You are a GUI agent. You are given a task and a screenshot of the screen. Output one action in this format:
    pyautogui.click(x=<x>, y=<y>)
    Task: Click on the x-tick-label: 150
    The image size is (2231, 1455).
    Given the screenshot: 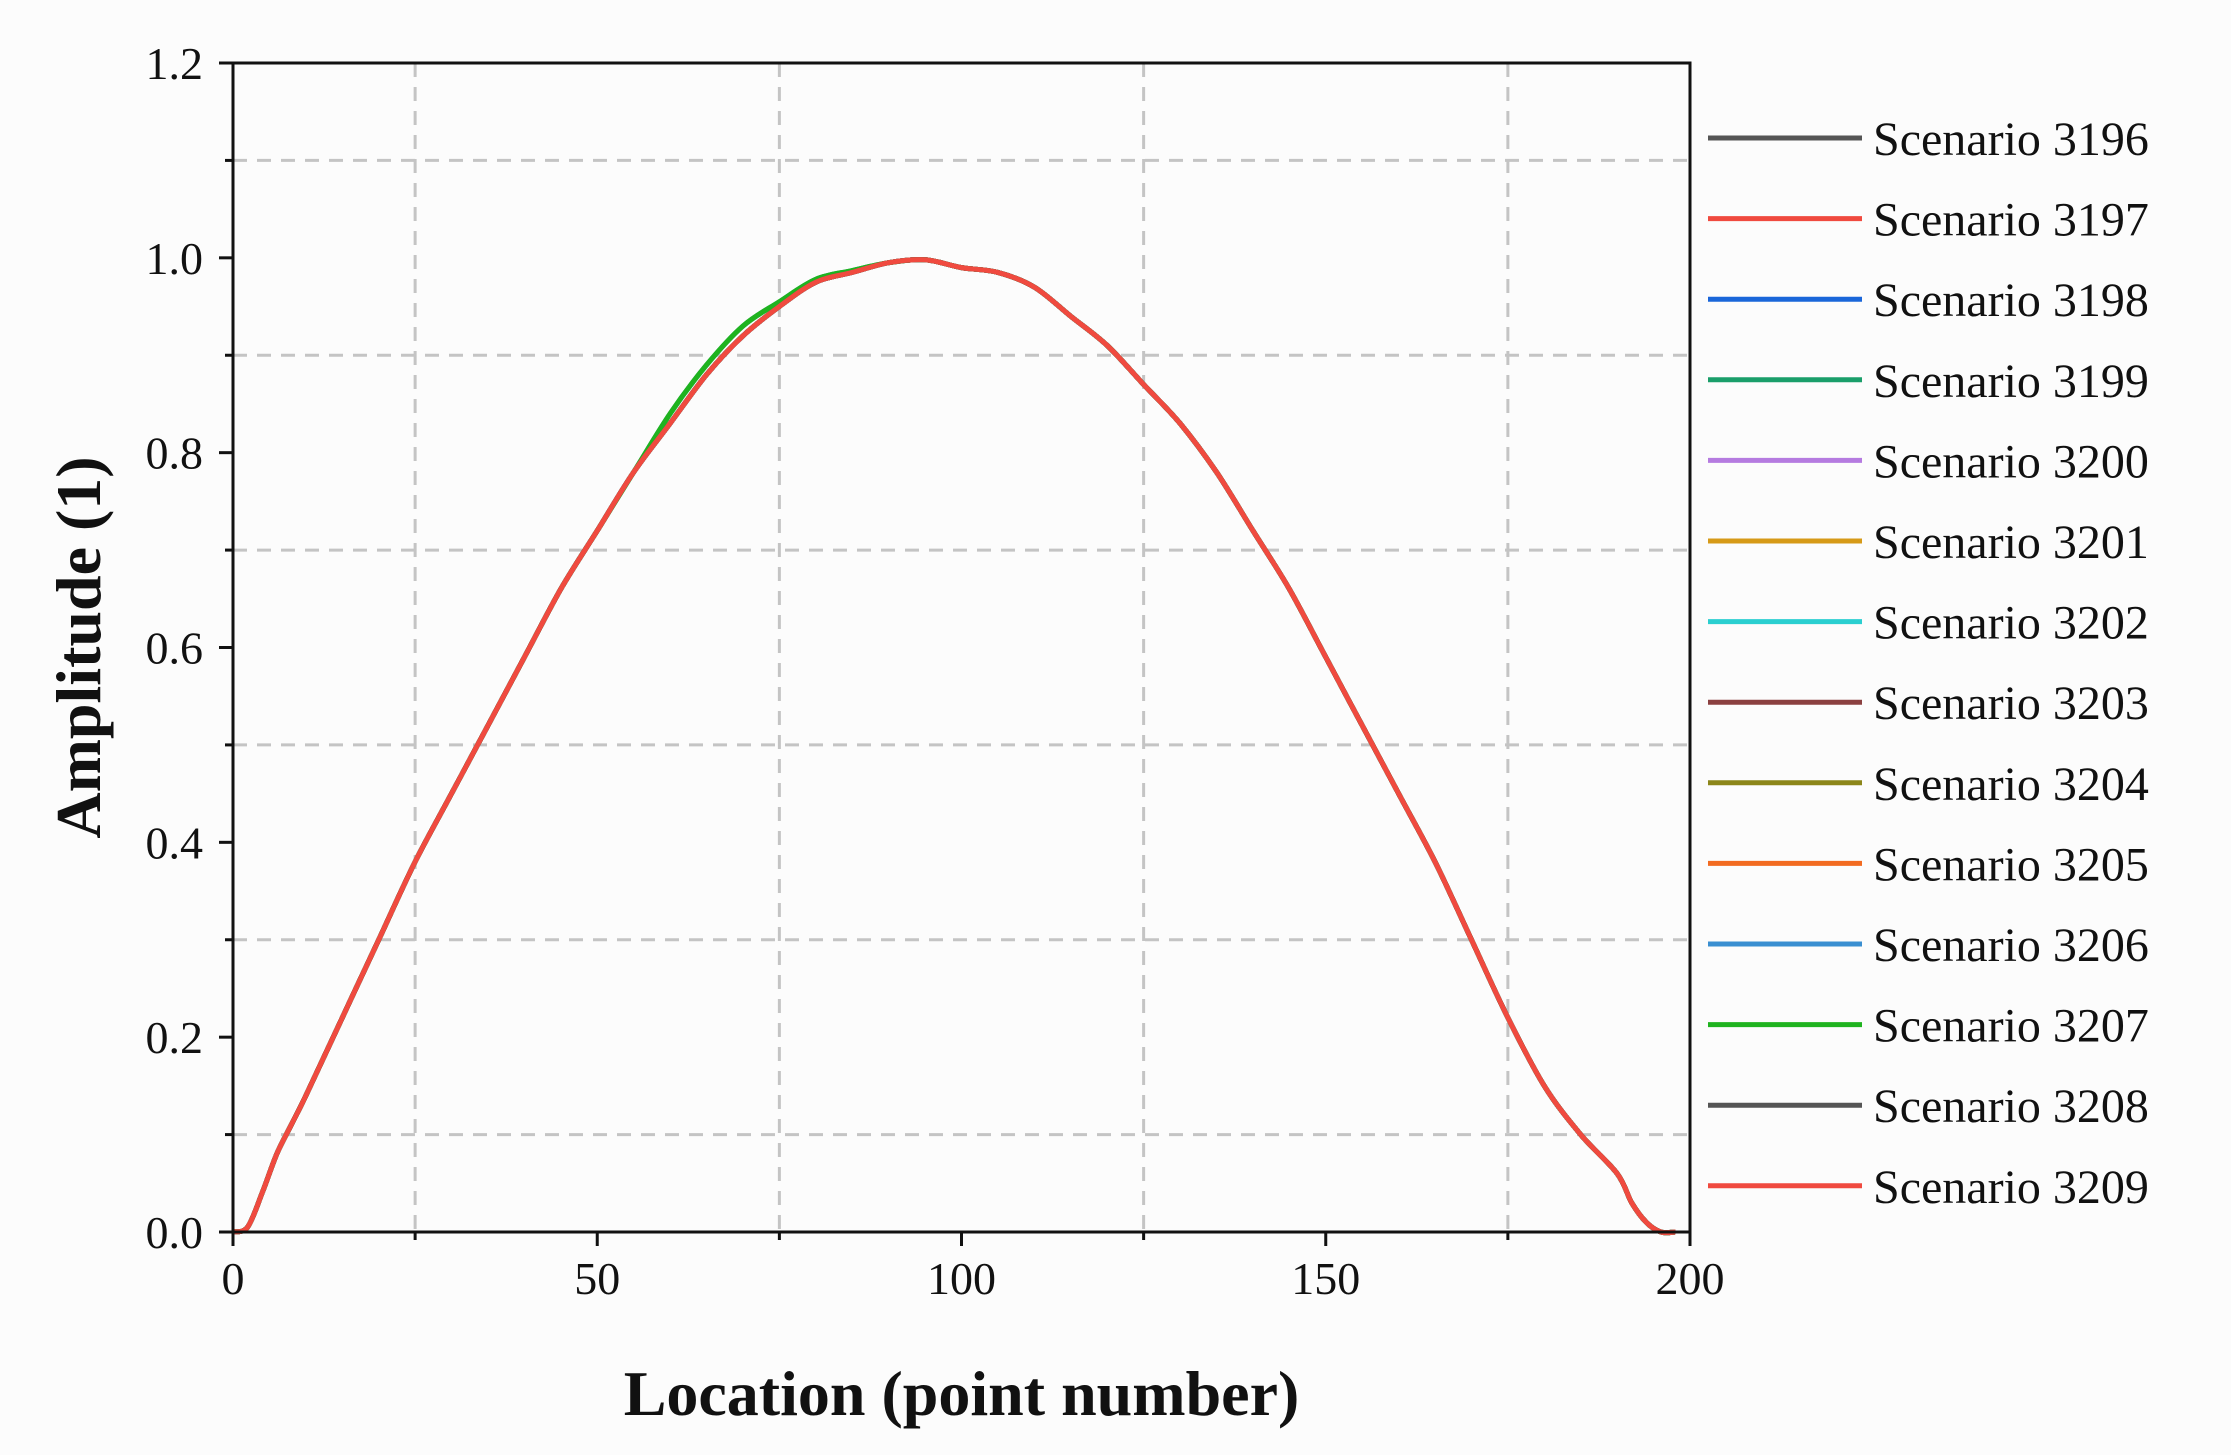 What is the action you would take?
    pyautogui.click(x=1325, y=1278)
    